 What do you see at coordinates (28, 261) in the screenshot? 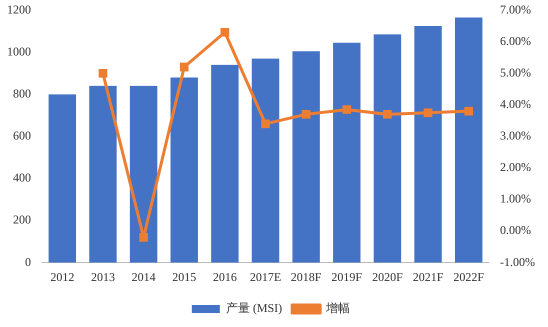
I see `y-tick-label: 0` at bounding box center [28, 261].